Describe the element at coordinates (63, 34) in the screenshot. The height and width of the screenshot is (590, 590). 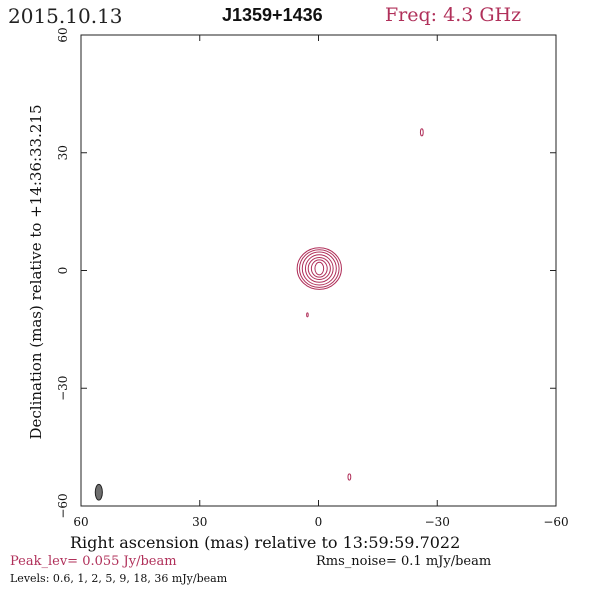
I see `y-tick-label: 60` at that location.